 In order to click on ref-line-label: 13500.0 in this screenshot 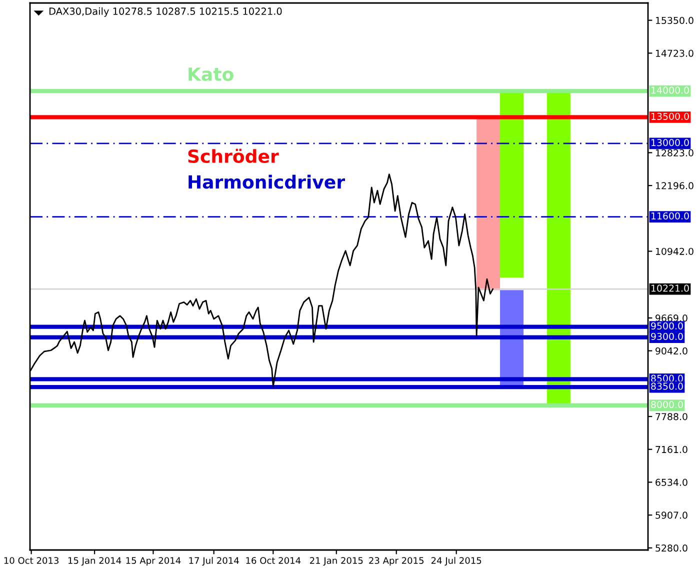, I will do `click(670, 116)`.